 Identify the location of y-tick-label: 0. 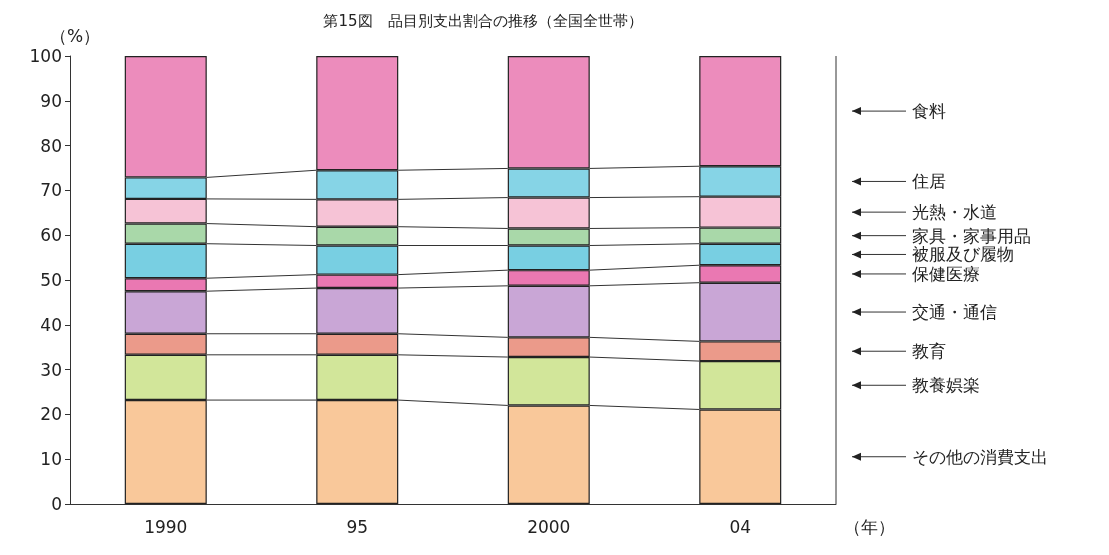
(56, 504).